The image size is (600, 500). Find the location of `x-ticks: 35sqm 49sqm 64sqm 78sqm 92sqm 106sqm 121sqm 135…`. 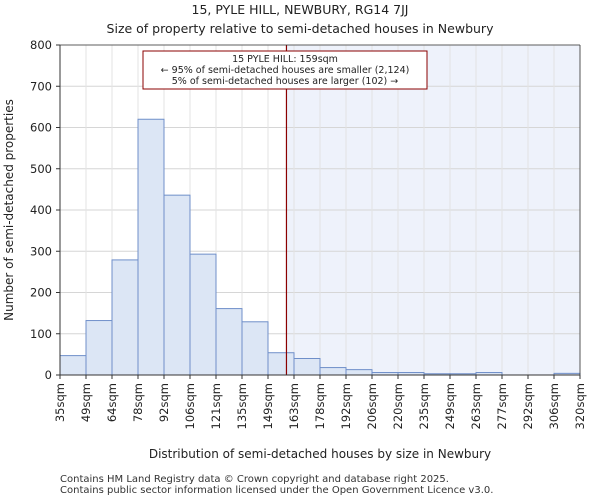

x-ticks: 35sqm 49sqm 64sqm 78sqm 92sqm 106sqm 121sqm 135… is located at coordinates (320, 402).